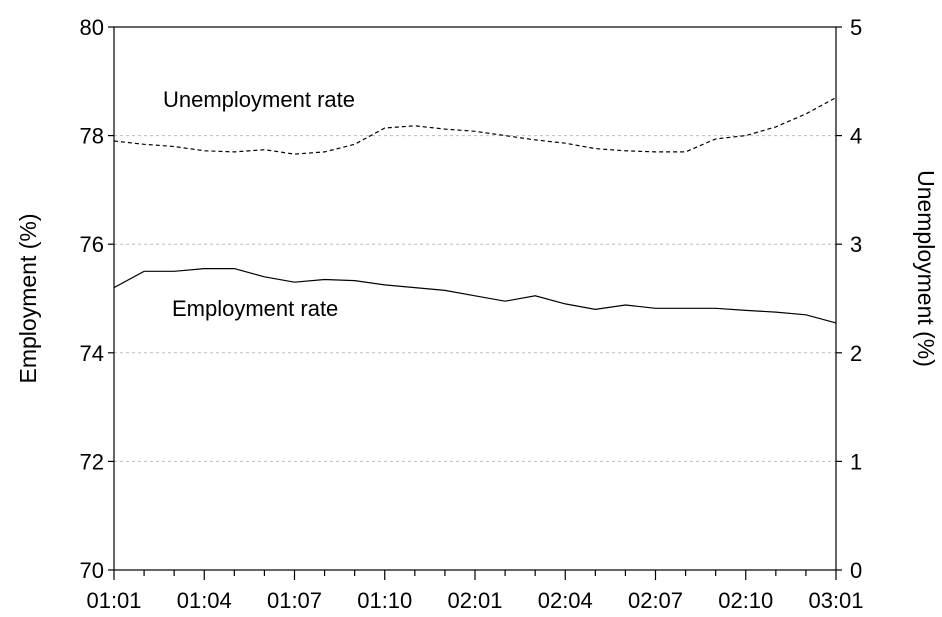  I want to click on y-right-tick-label: 0, so click(856, 570).